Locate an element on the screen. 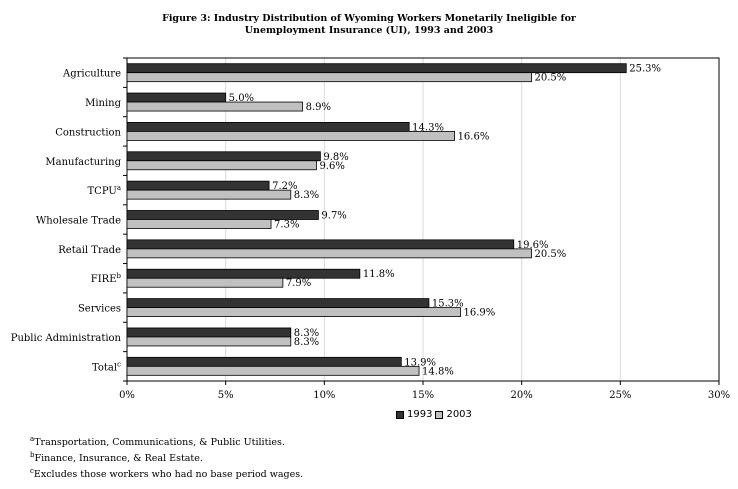 Image resolution: width=738 pixels, height=489 pixels. x-tick-label: 20% is located at coordinates (522, 395).